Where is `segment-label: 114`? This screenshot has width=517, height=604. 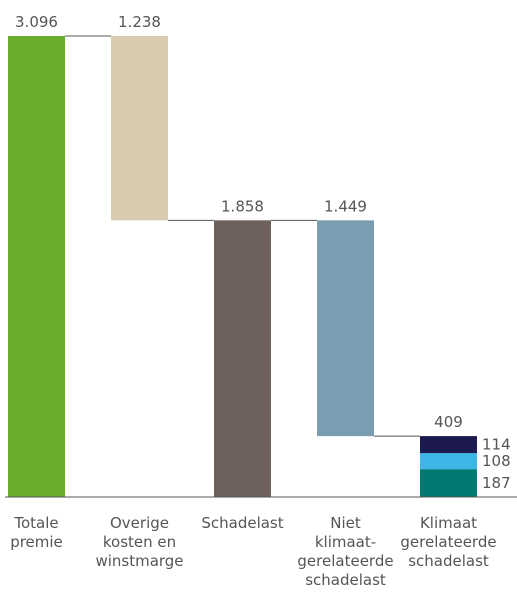 segment-label: 114 is located at coordinates (496, 445).